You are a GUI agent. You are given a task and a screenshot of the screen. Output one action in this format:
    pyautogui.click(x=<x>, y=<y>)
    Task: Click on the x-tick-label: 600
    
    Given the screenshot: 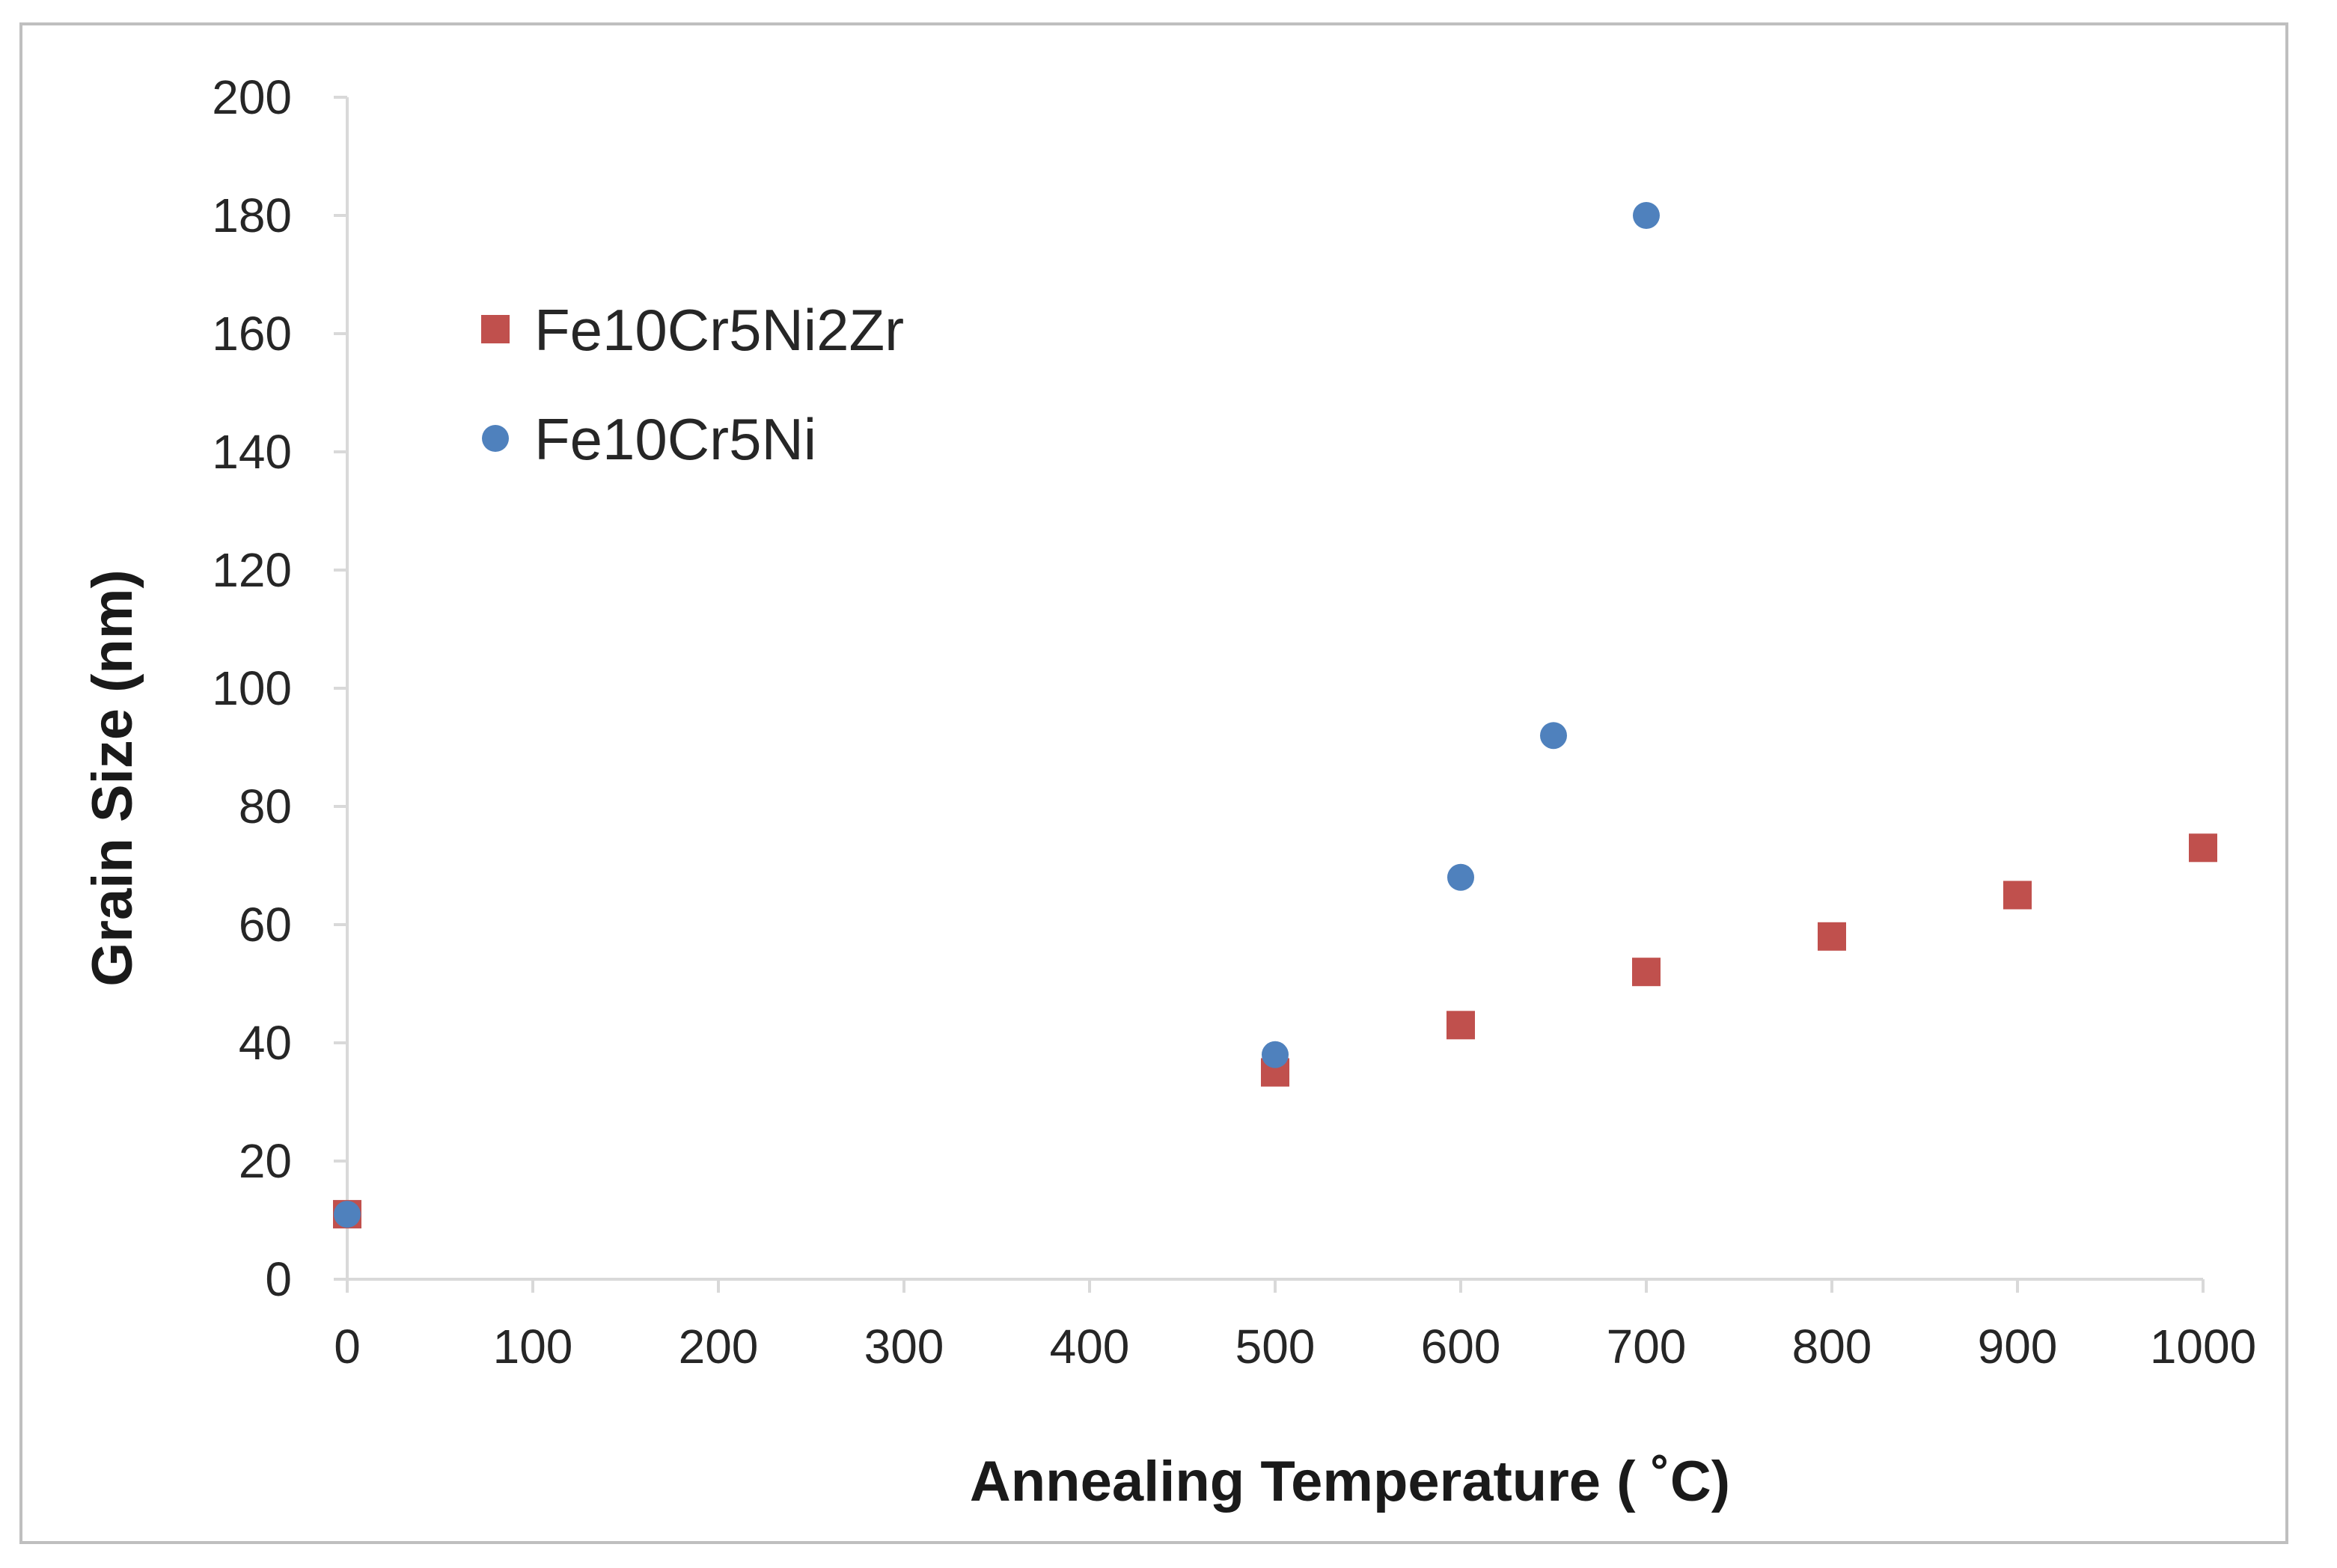 What is the action you would take?
    pyautogui.click(x=1461, y=1346)
    